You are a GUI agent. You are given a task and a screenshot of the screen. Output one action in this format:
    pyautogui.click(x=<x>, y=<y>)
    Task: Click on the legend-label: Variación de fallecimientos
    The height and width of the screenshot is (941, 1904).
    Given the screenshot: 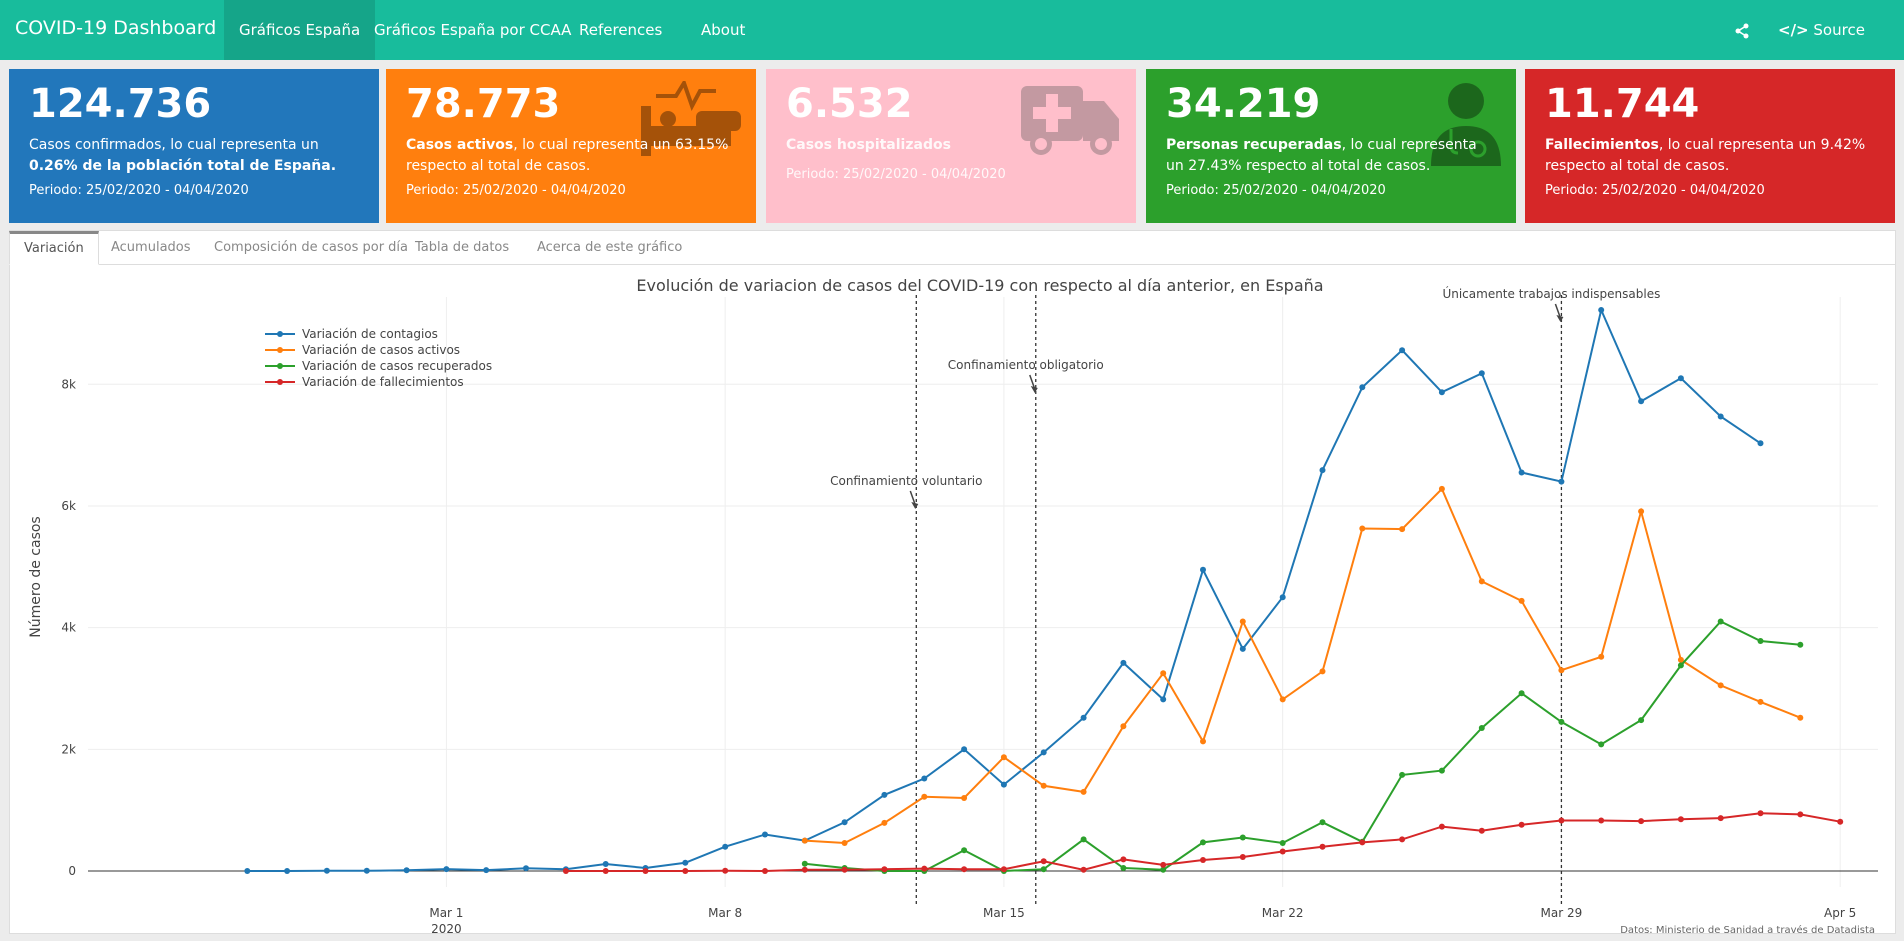 What is the action you would take?
    pyautogui.click(x=383, y=382)
    